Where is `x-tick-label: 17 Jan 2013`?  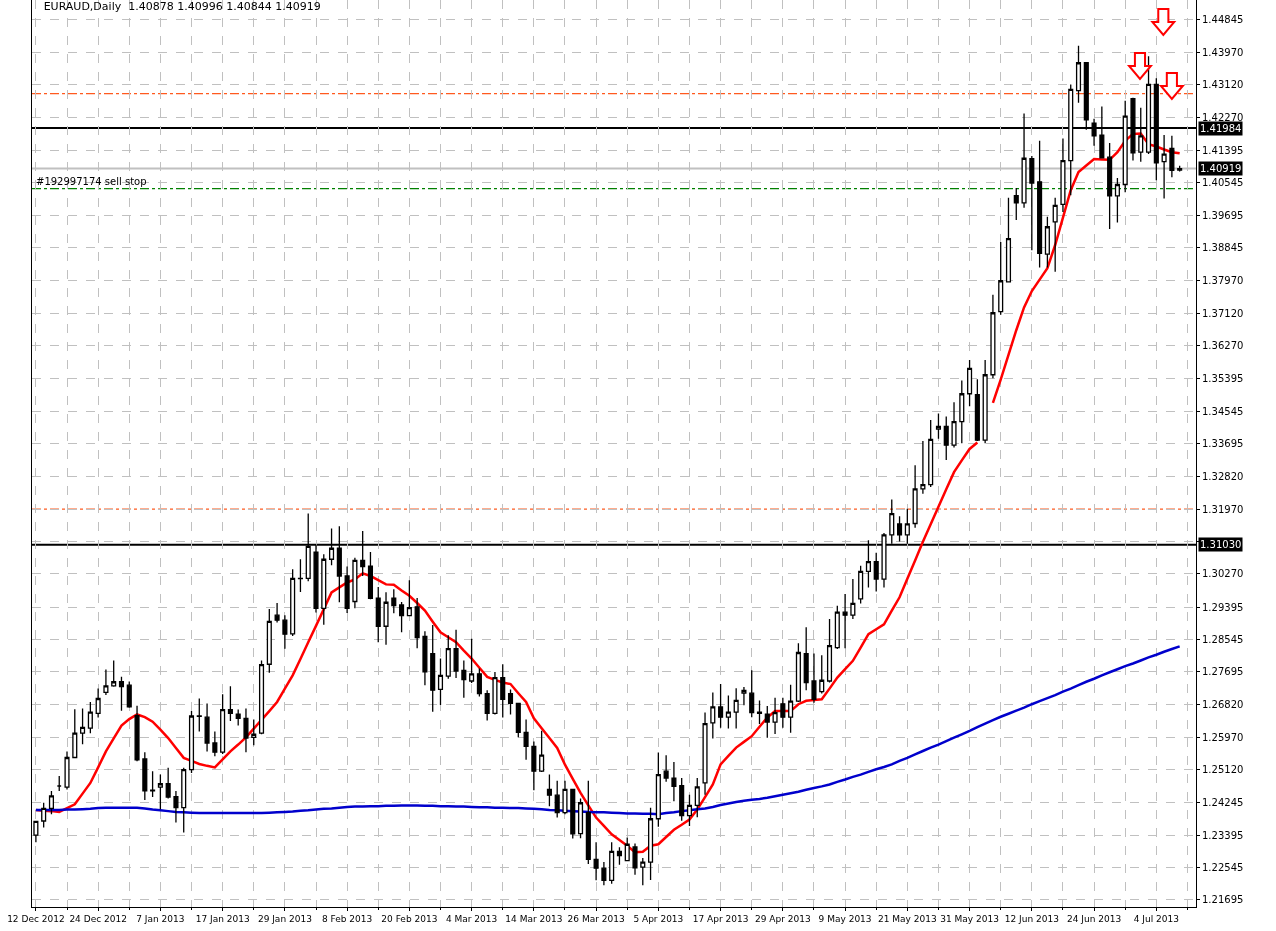
x-tick-label: 17 Jan 2013 is located at coordinates (222, 918).